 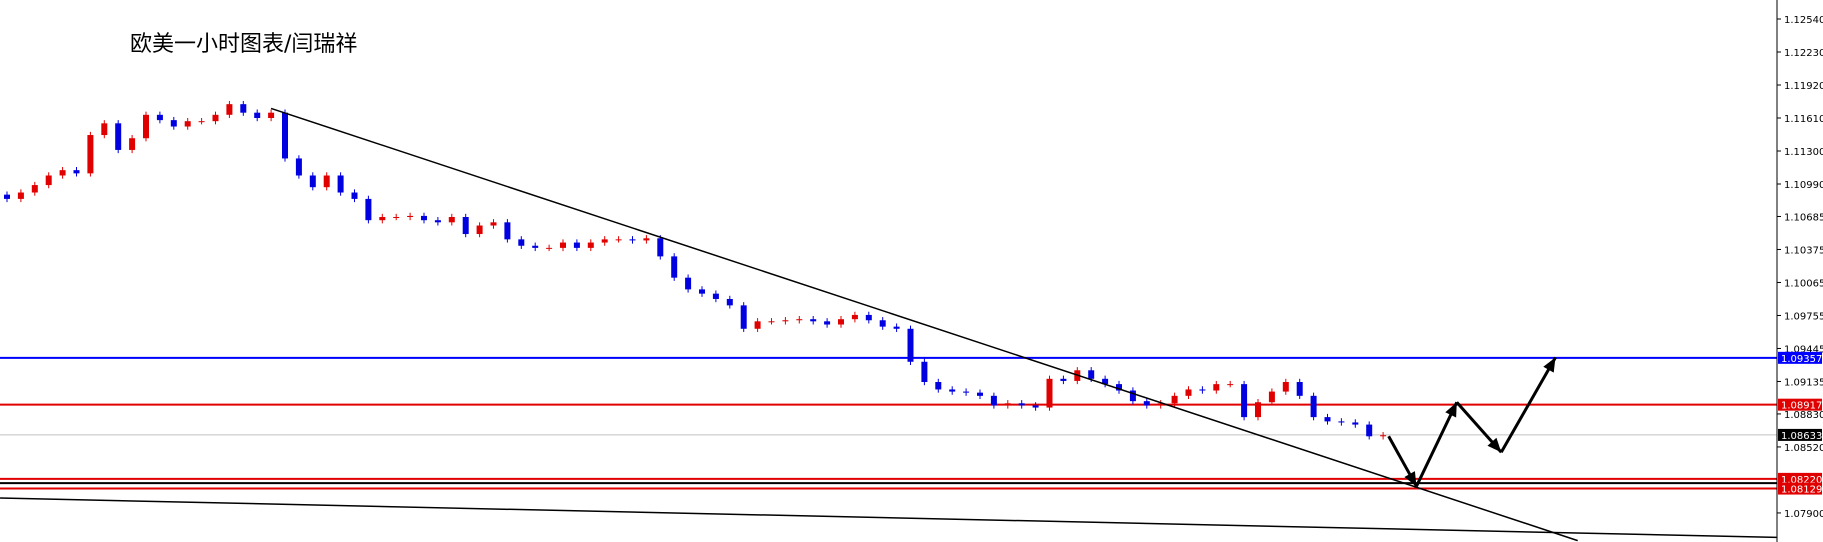 I want to click on level-price-label: 1.08917, so click(x=1801, y=406).